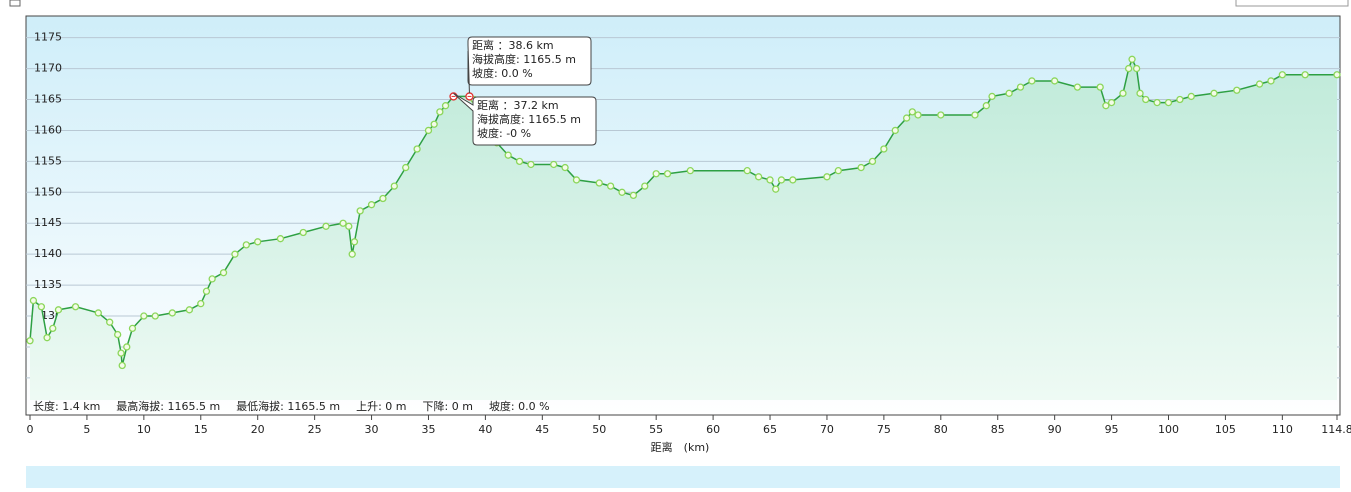  What do you see at coordinates (448, 406) in the screenshot?
I see `stat-text: 下降: 0 m` at bounding box center [448, 406].